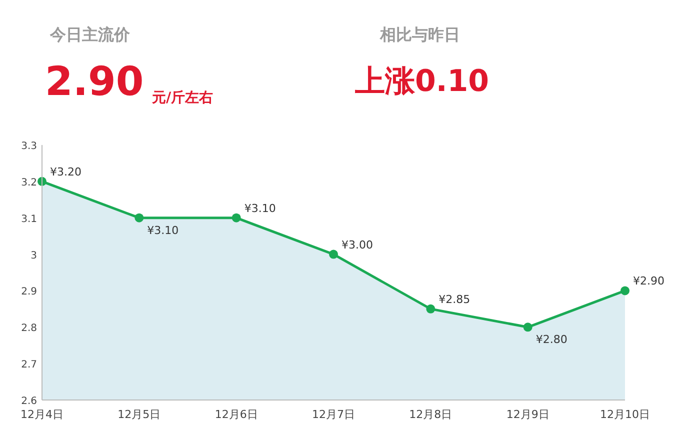 The height and width of the screenshot is (437, 683). I want to click on text: 相比与昨日, so click(419, 34).